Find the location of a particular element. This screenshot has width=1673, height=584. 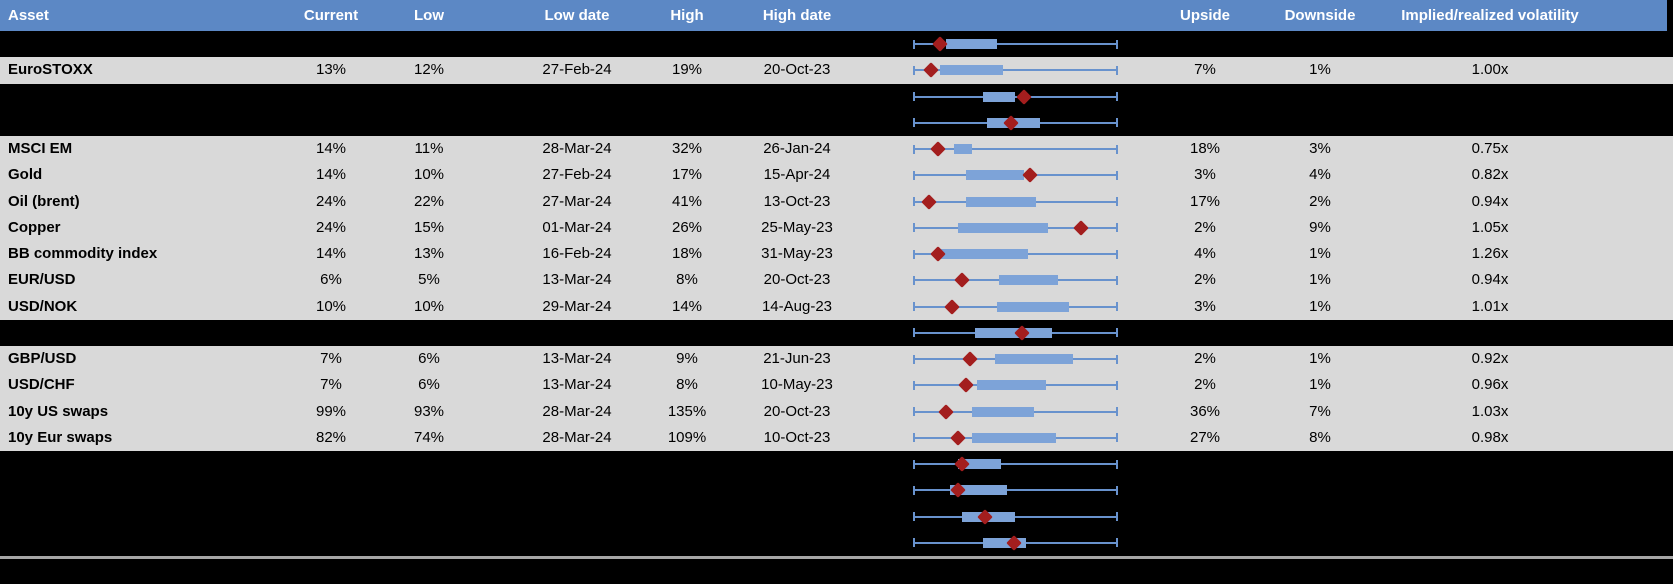

cell-low: 10% is located at coordinates (429, 175).